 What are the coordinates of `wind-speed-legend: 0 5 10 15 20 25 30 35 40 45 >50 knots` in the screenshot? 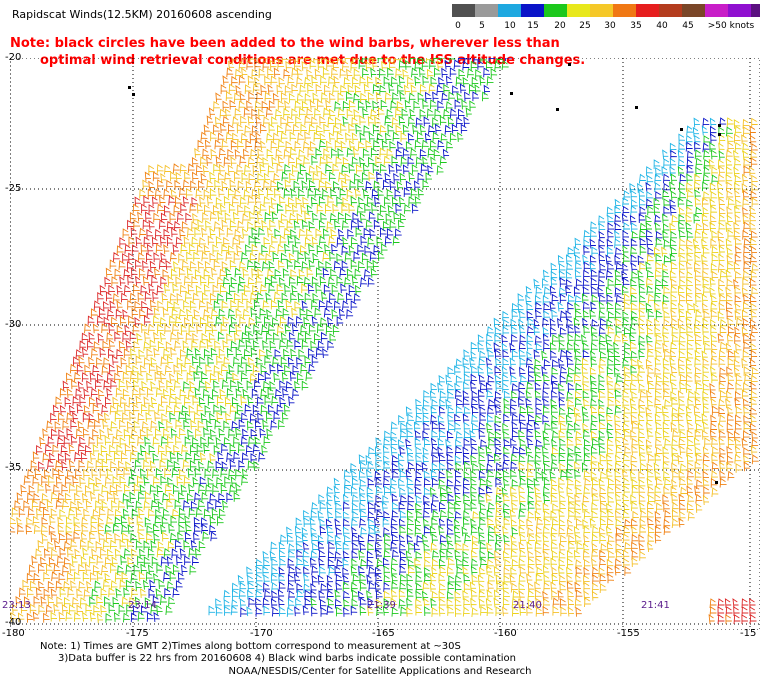 It's located at (606, 19).